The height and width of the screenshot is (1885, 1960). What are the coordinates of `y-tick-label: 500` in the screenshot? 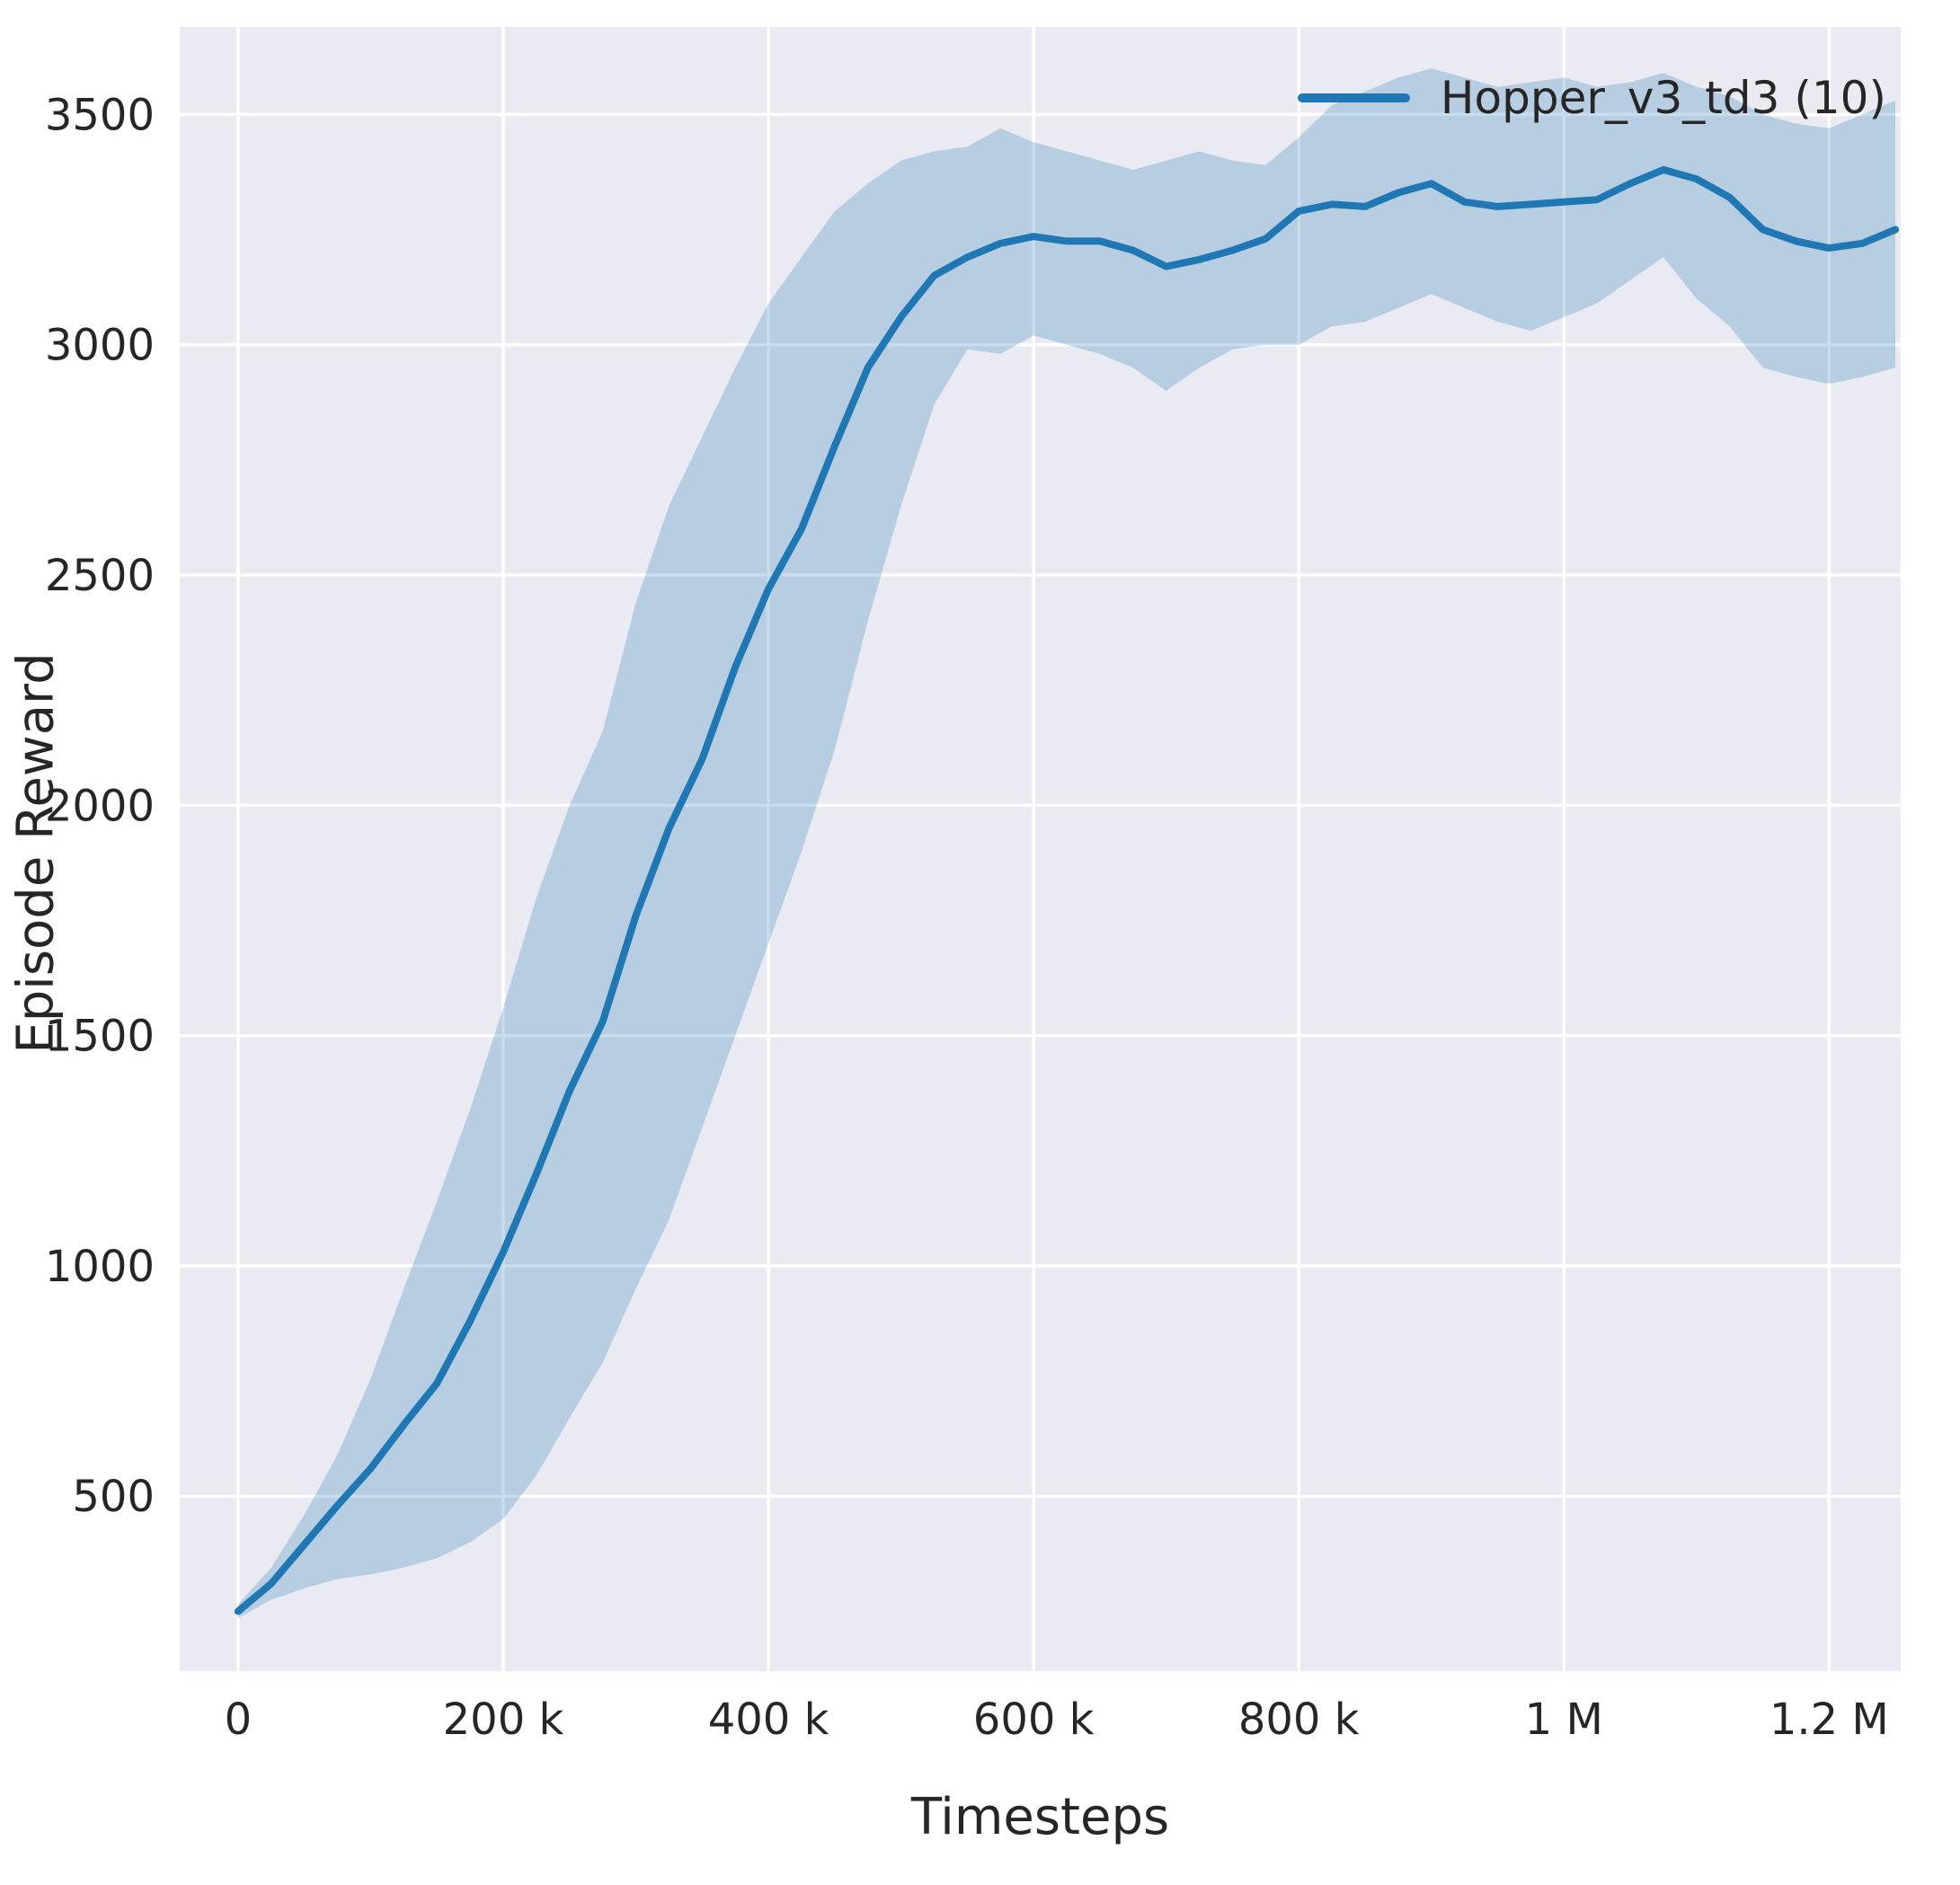 It's located at (113, 1497).